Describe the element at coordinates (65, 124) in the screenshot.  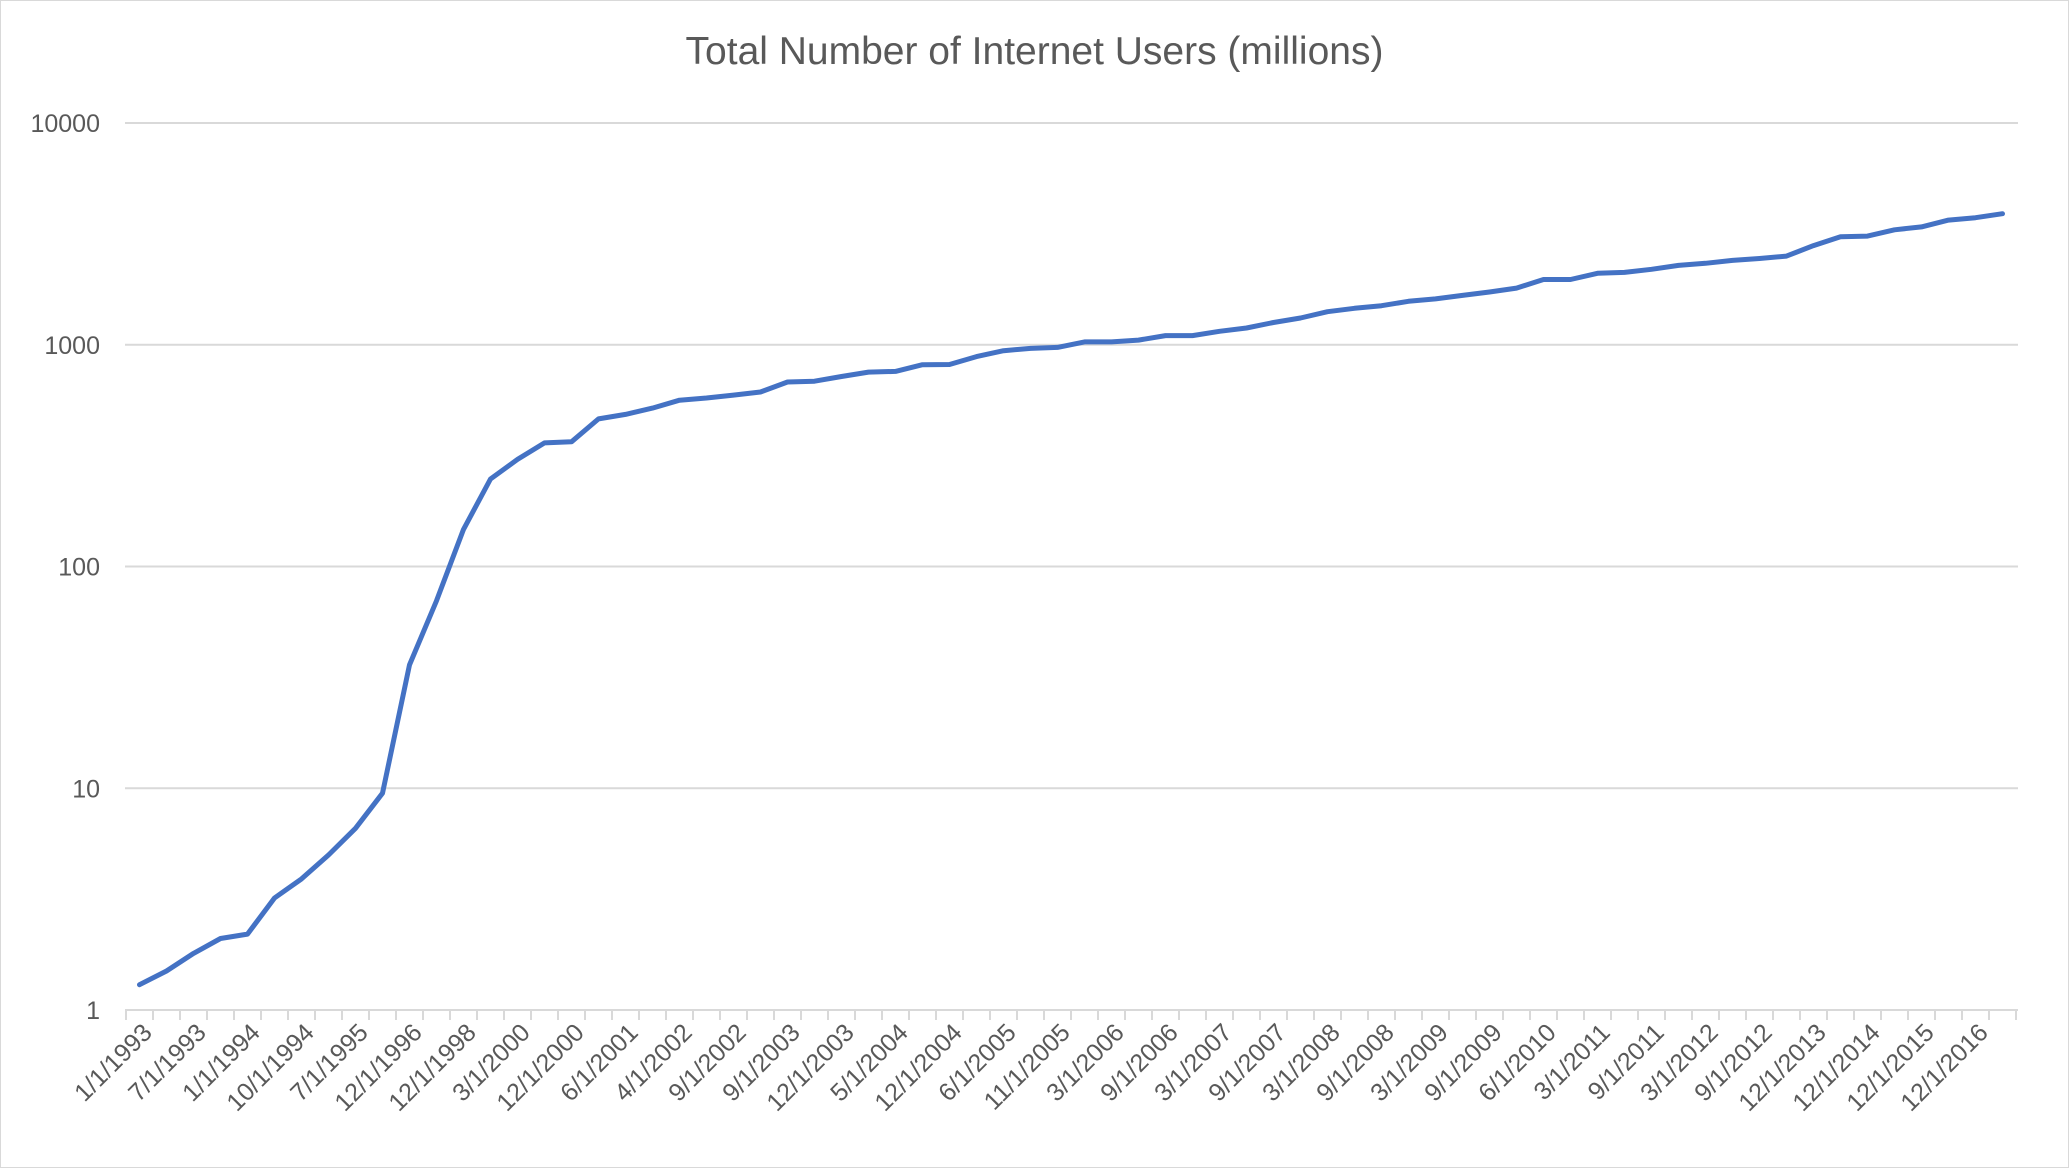
I see `y-tick-label: 10000` at that location.